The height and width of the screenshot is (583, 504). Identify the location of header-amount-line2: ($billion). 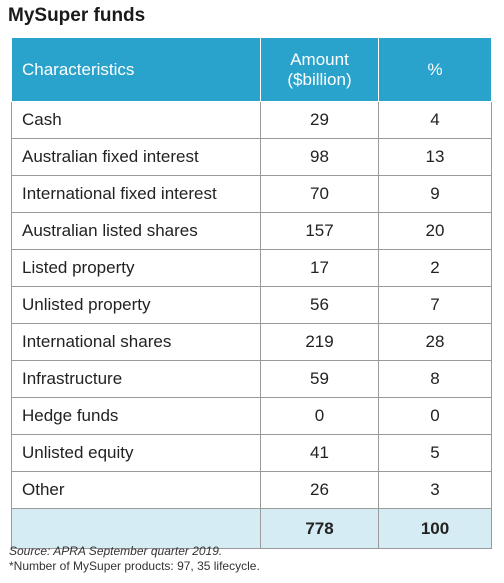
(319, 79).